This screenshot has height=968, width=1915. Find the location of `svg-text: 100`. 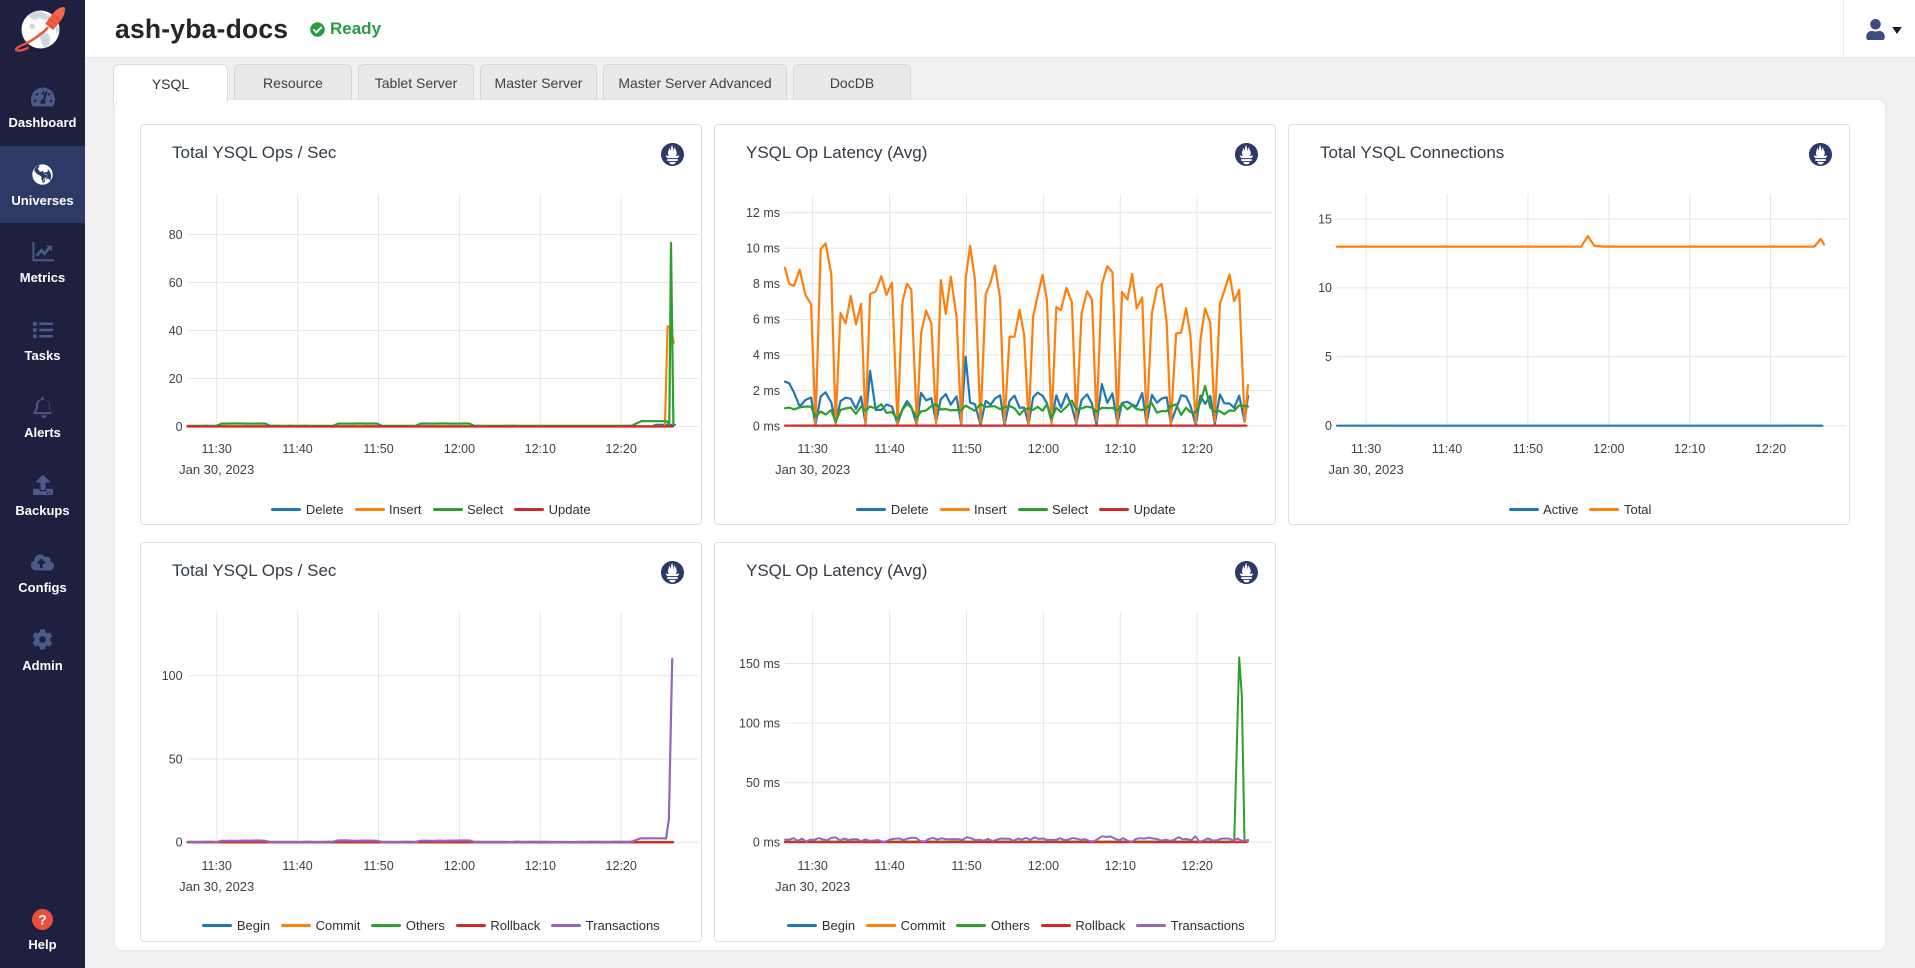

svg-text: 100 is located at coordinates (172, 676).